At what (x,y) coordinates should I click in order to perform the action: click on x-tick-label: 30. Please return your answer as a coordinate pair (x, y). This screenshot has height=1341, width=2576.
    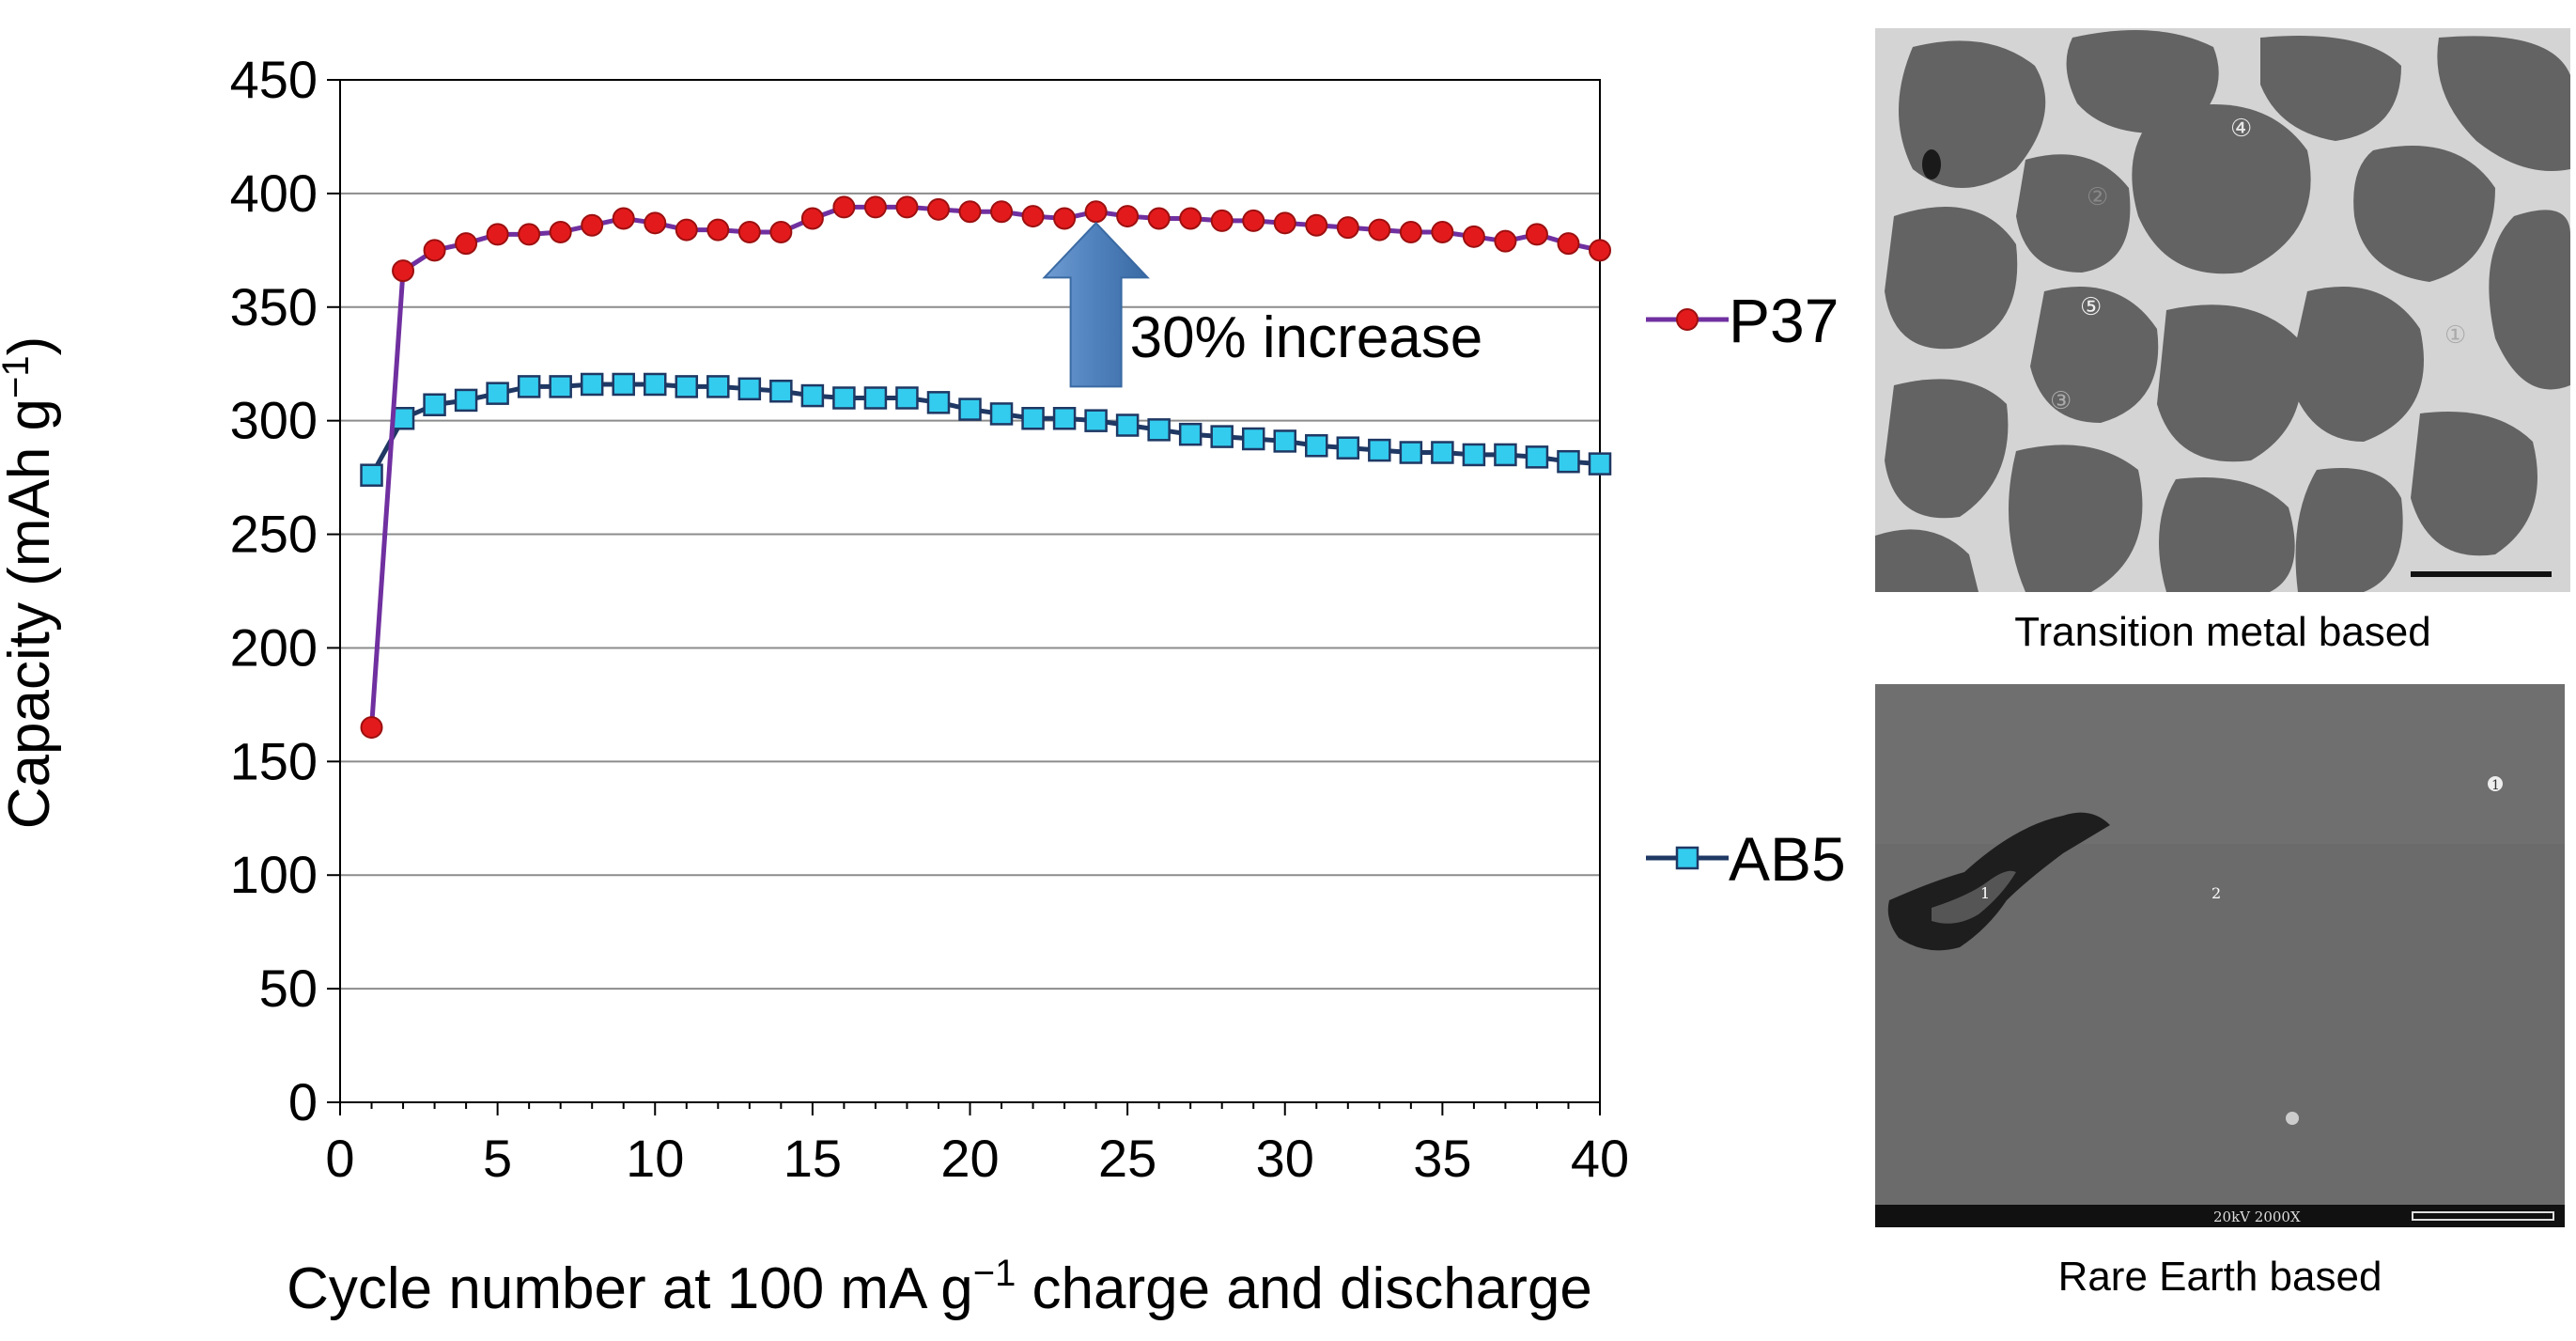
    Looking at the image, I should click on (1285, 1158).